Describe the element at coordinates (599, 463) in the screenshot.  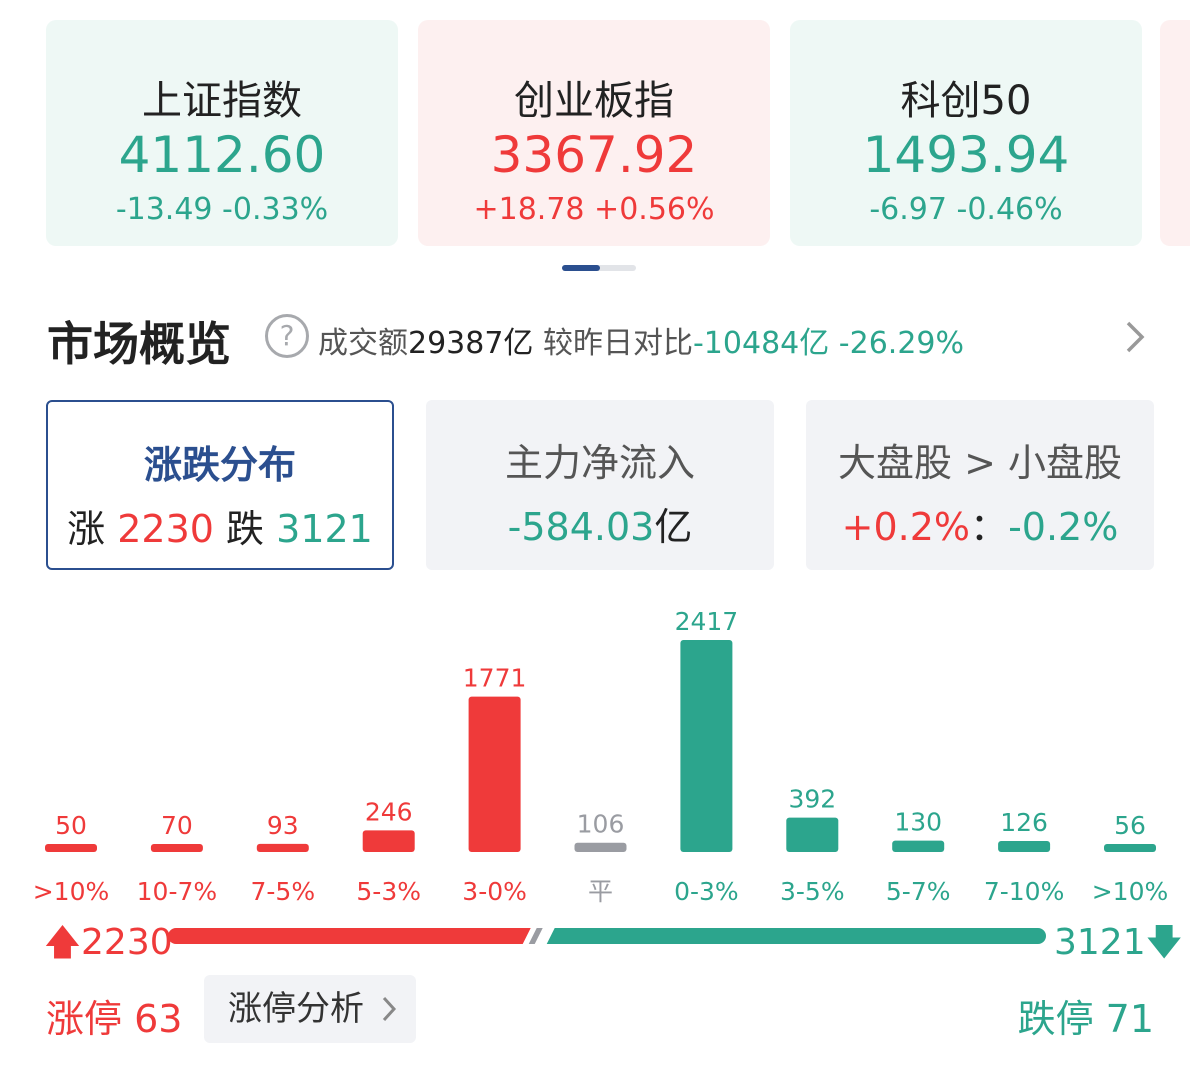
I see `tab-title: 主力净流入` at that location.